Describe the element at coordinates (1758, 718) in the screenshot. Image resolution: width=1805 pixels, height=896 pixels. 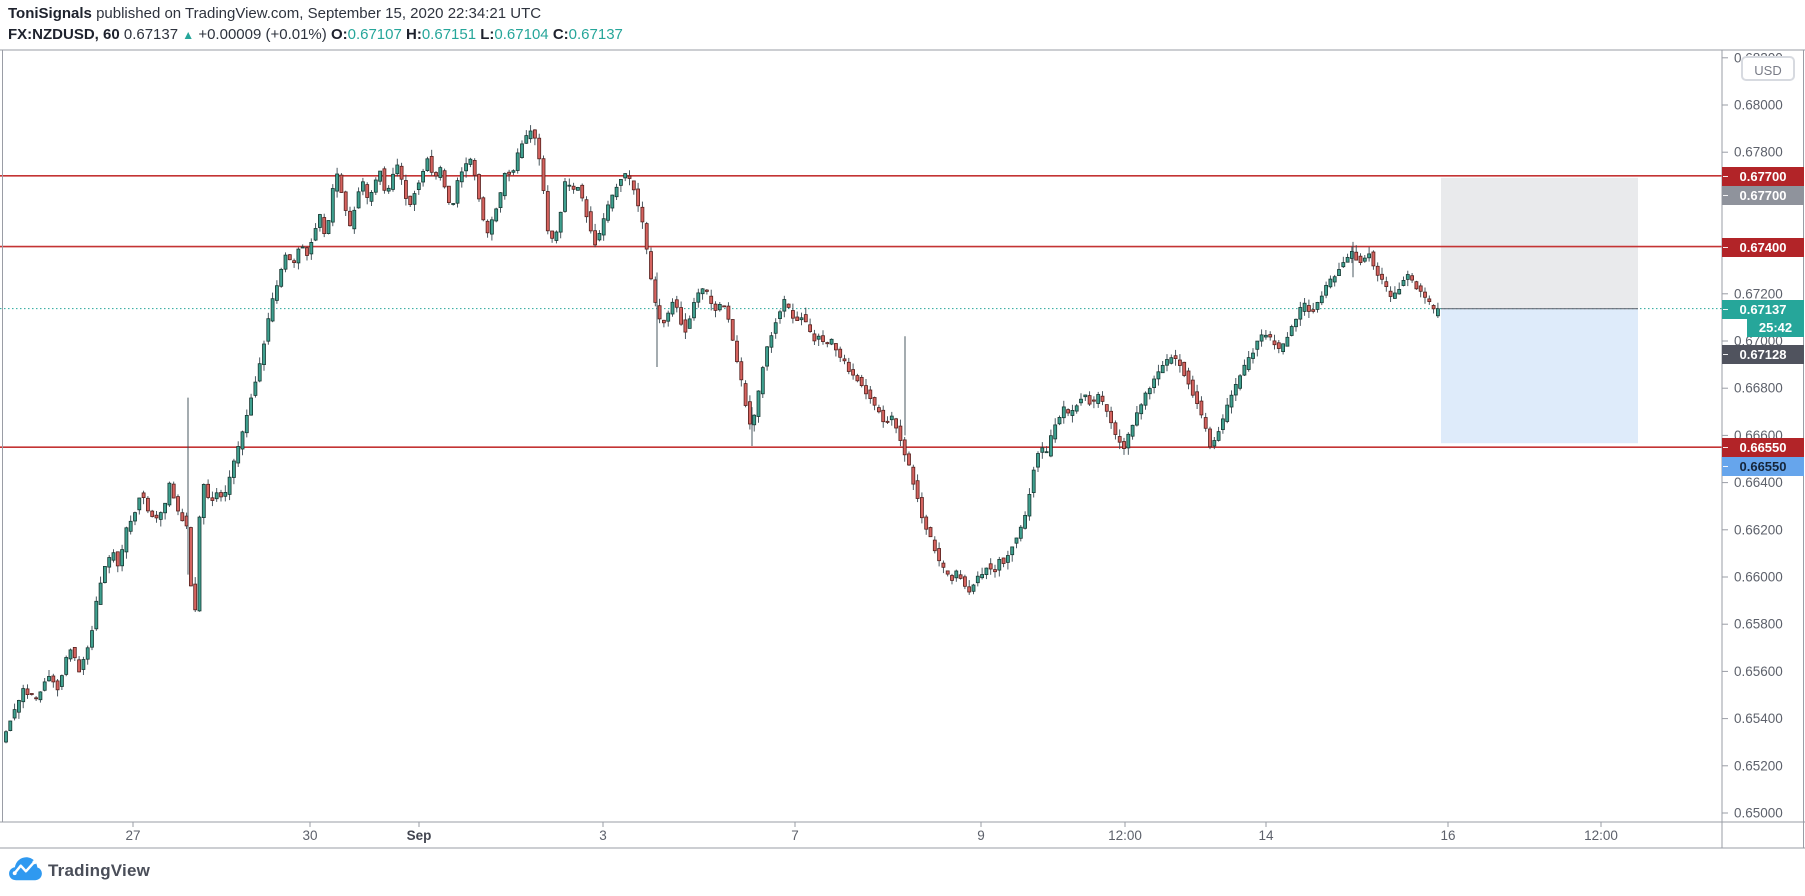
I see `price-tick-label: 0.65400` at that location.